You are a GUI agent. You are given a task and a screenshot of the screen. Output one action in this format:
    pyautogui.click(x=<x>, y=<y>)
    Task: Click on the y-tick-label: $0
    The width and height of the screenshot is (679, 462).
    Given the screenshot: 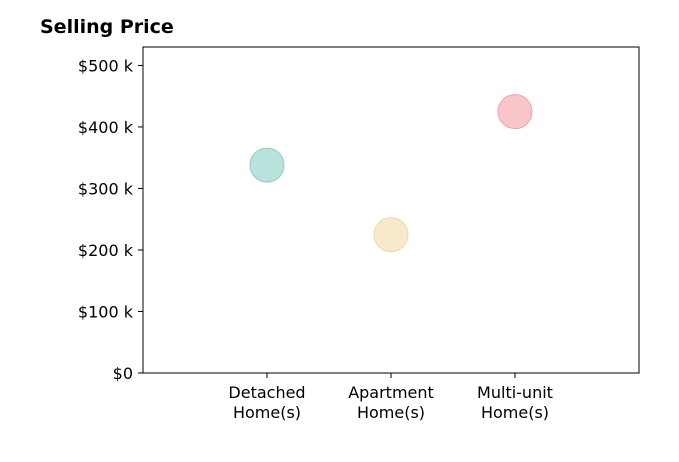 What is the action you would take?
    pyautogui.click(x=123, y=373)
    